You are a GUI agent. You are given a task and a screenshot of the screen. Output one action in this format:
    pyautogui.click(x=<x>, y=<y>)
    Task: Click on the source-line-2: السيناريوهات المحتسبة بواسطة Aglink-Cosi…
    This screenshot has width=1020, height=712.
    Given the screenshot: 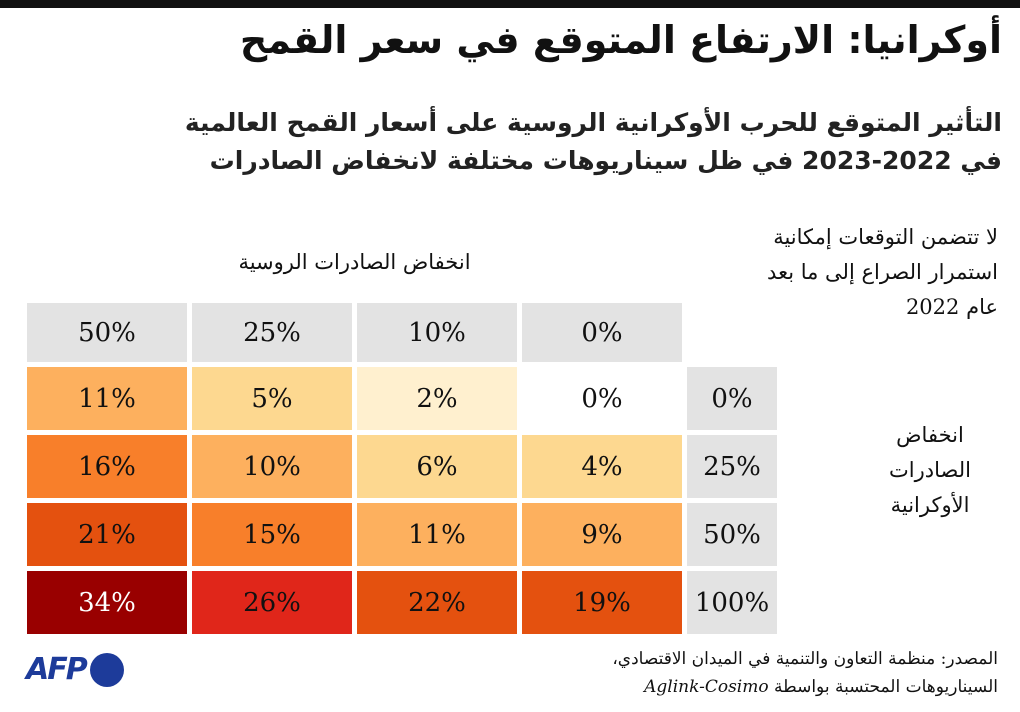 What is the action you would take?
    pyautogui.click(x=805, y=687)
    